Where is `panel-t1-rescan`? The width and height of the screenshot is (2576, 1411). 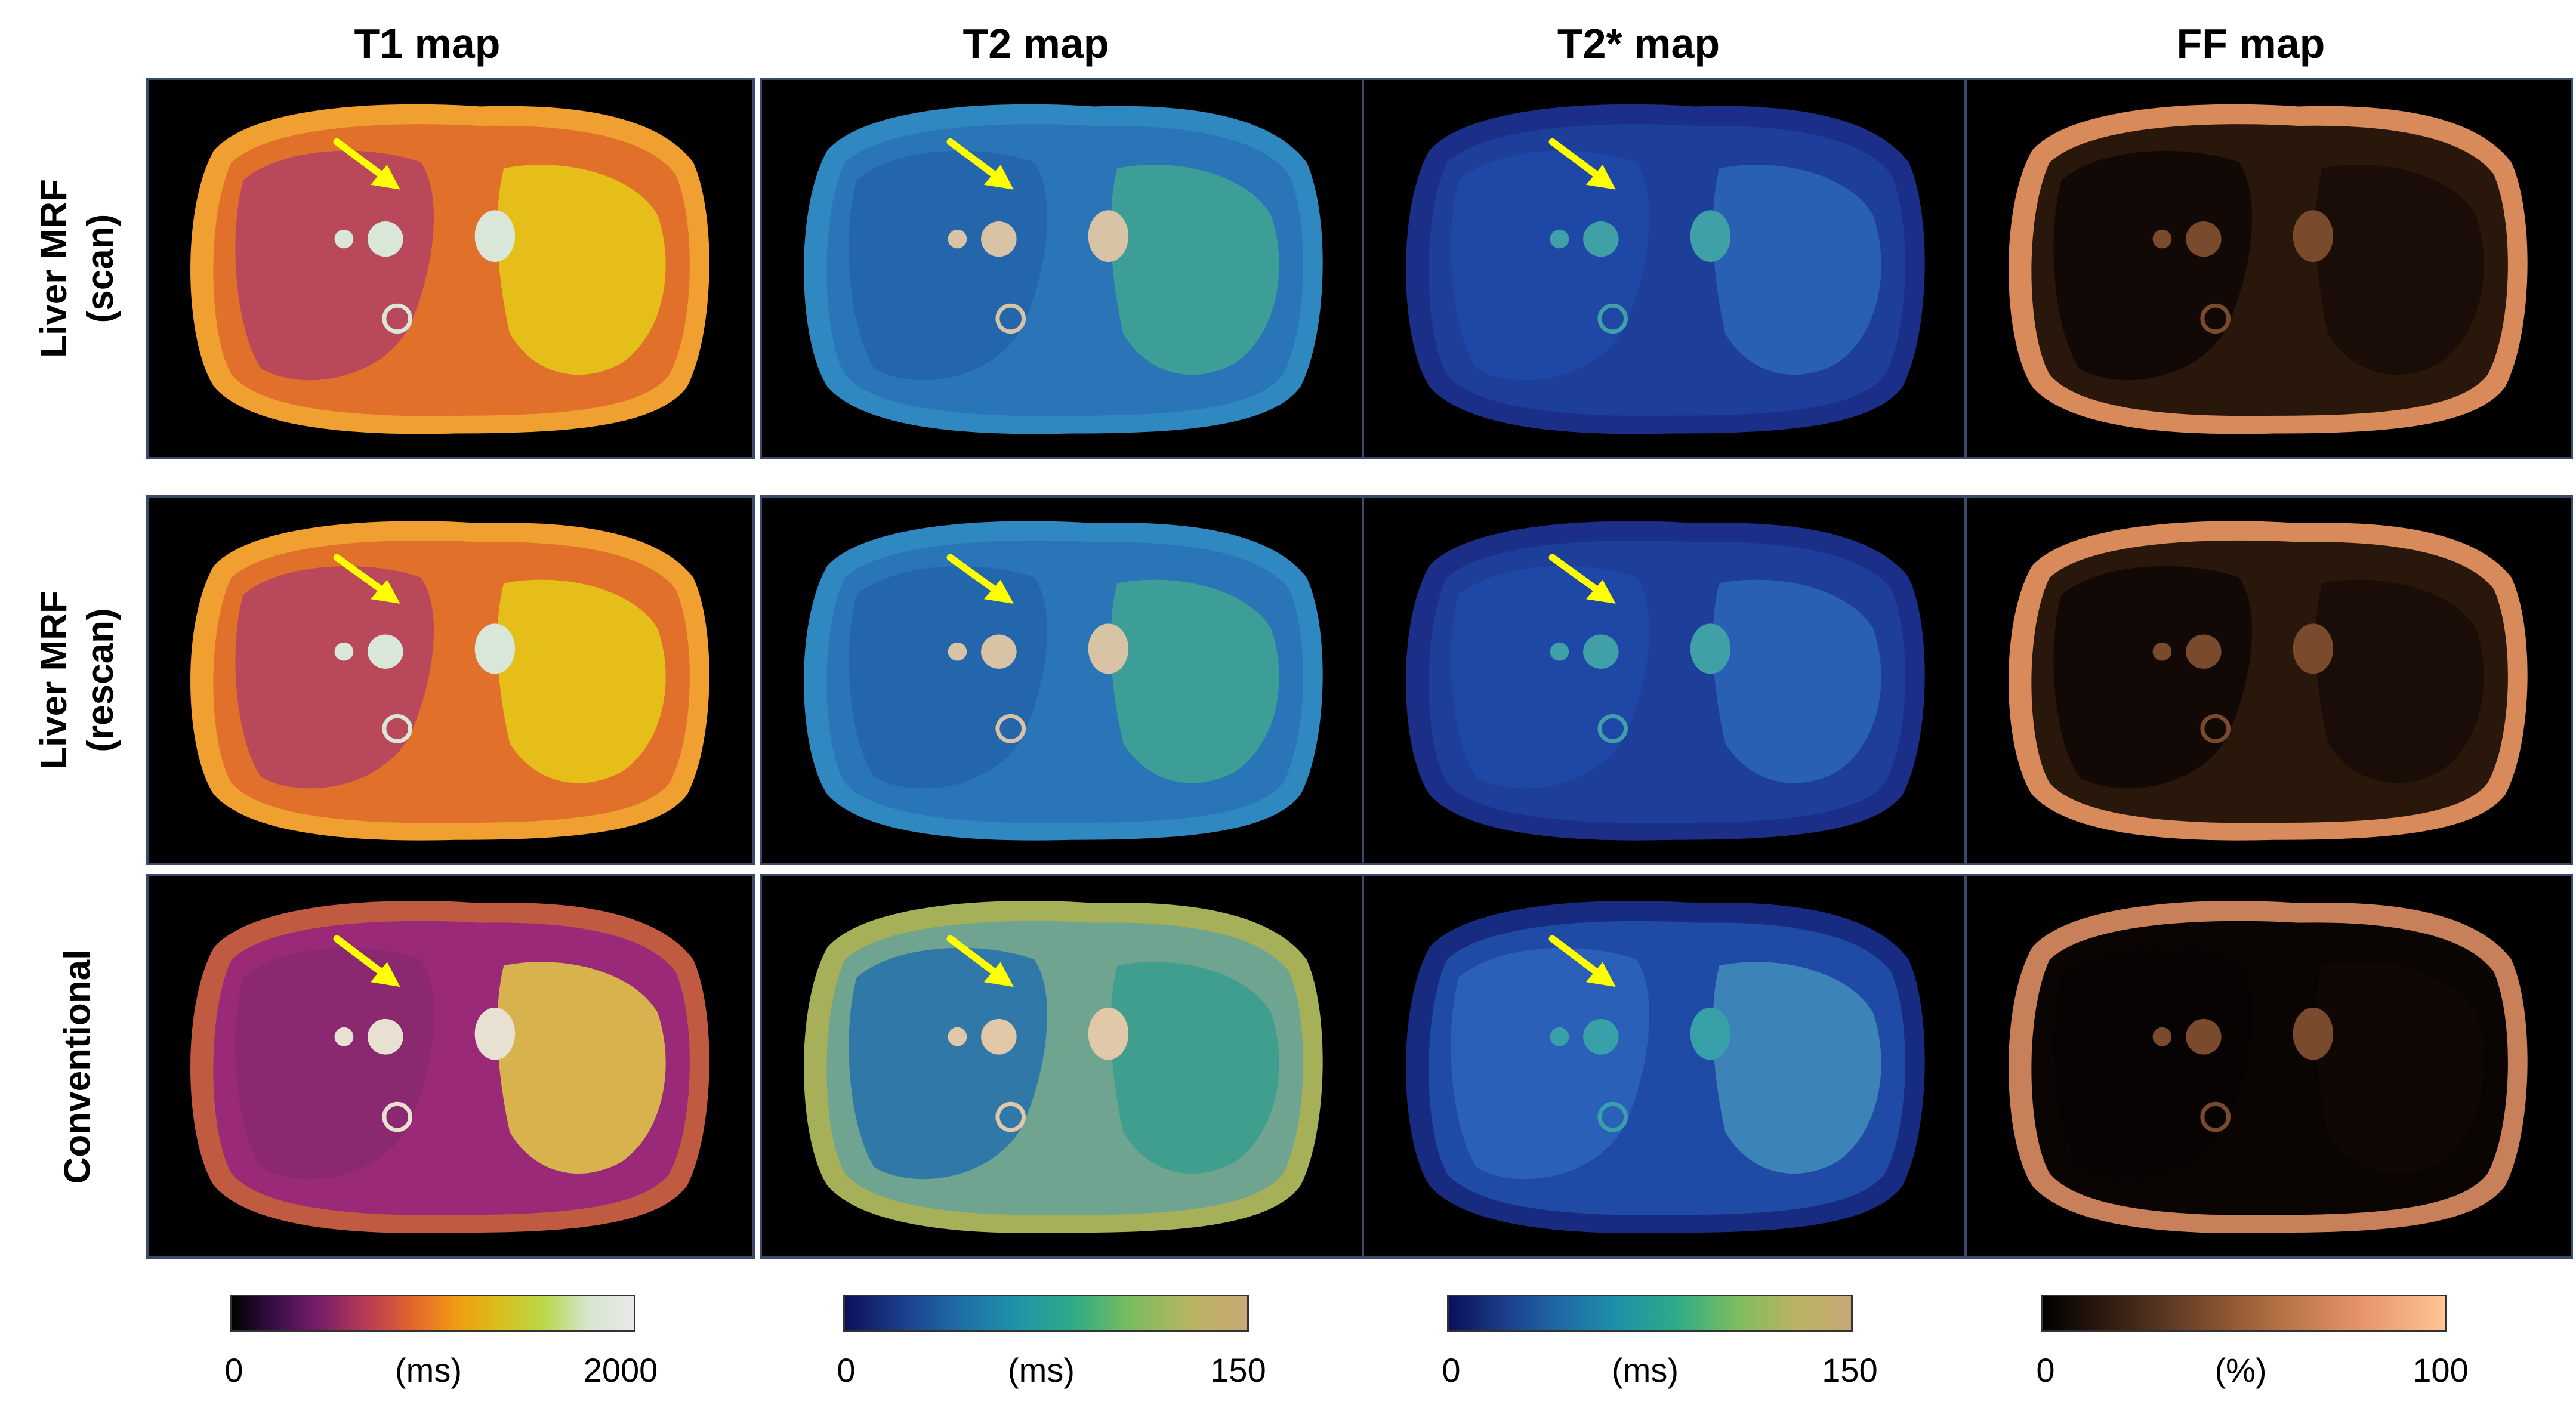
panel-t1-rescan is located at coordinates (450, 680).